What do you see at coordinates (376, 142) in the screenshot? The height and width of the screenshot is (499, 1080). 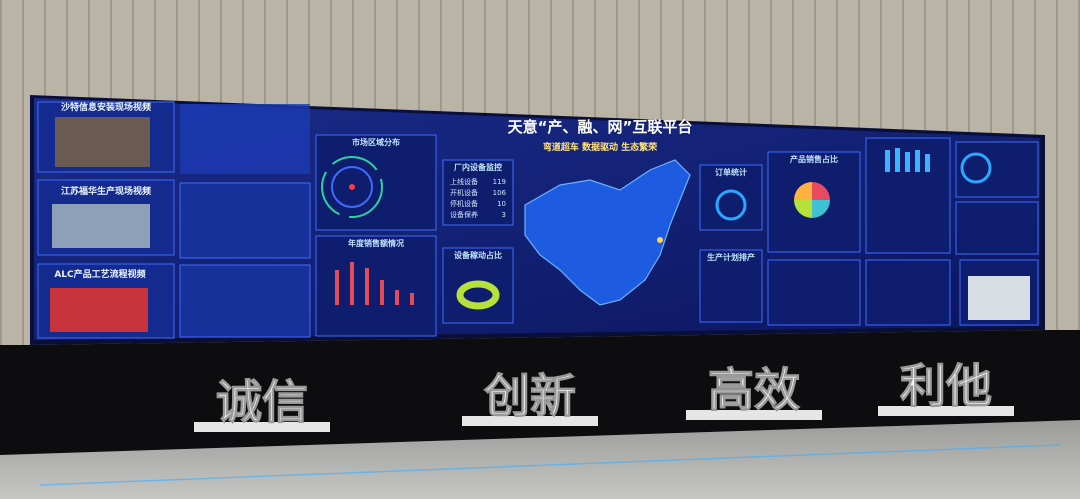 I see `panel-title: 市场区域分布` at bounding box center [376, 142].